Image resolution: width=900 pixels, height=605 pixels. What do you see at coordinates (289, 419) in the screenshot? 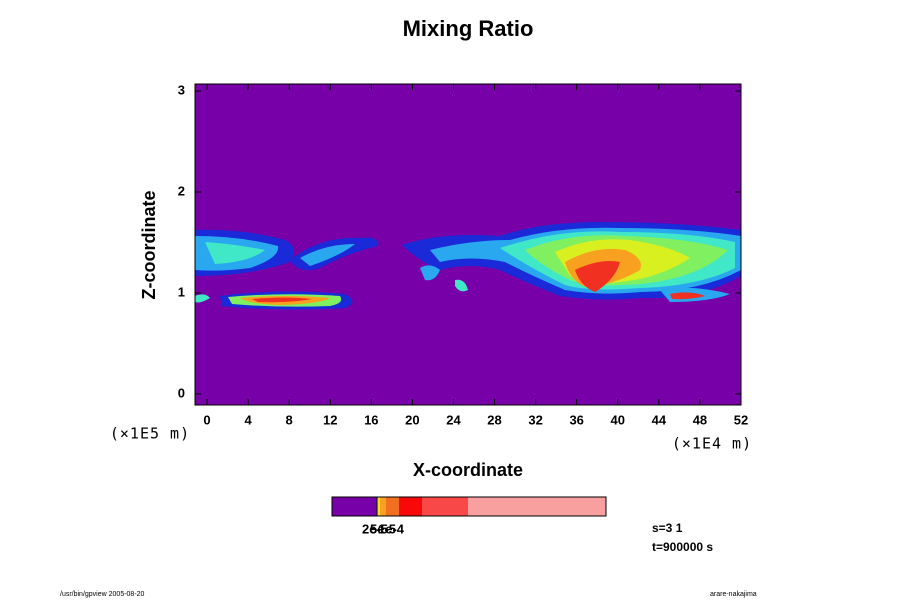
I see `x-tick-label: 8` at bounding box center [289, 419].